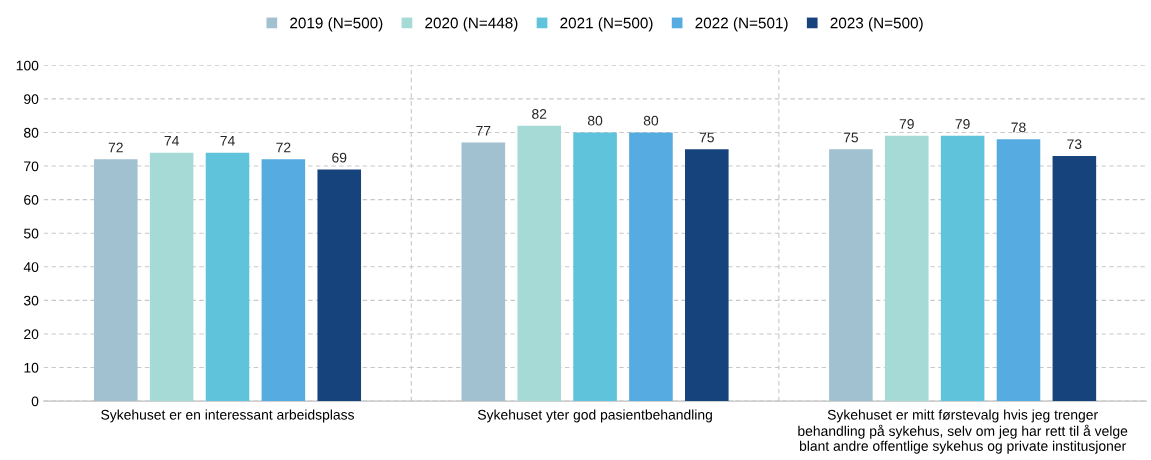 The image size is (1151, 460). Describe the element at coordinates (27, 65) in the screenshot. I see `y-tick-label: 100` at that location.